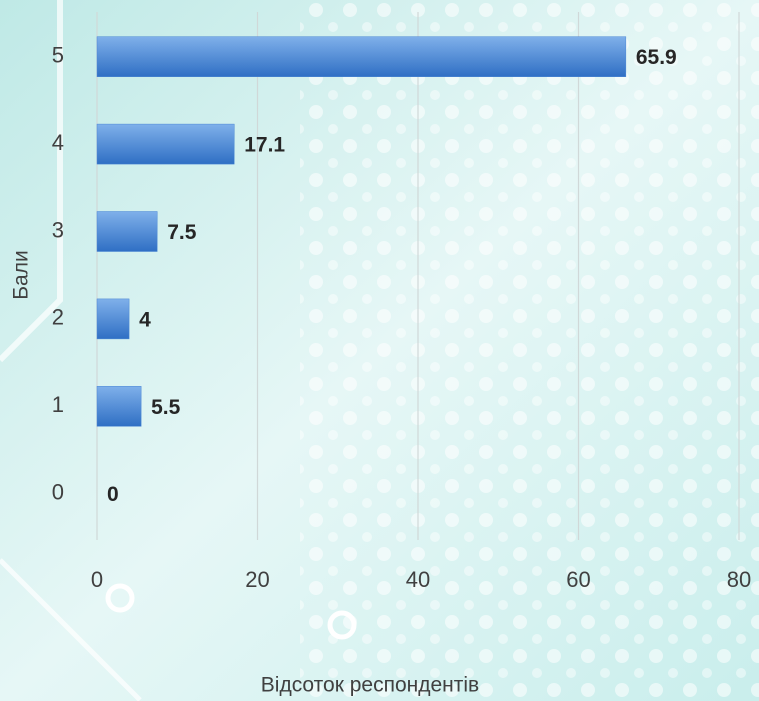 This screenshot has height=701, width=759. What do you see at coordinates (58, 55) in the screenshot?
I see `y-tick-label: 5` at bounding box center [58, 55].